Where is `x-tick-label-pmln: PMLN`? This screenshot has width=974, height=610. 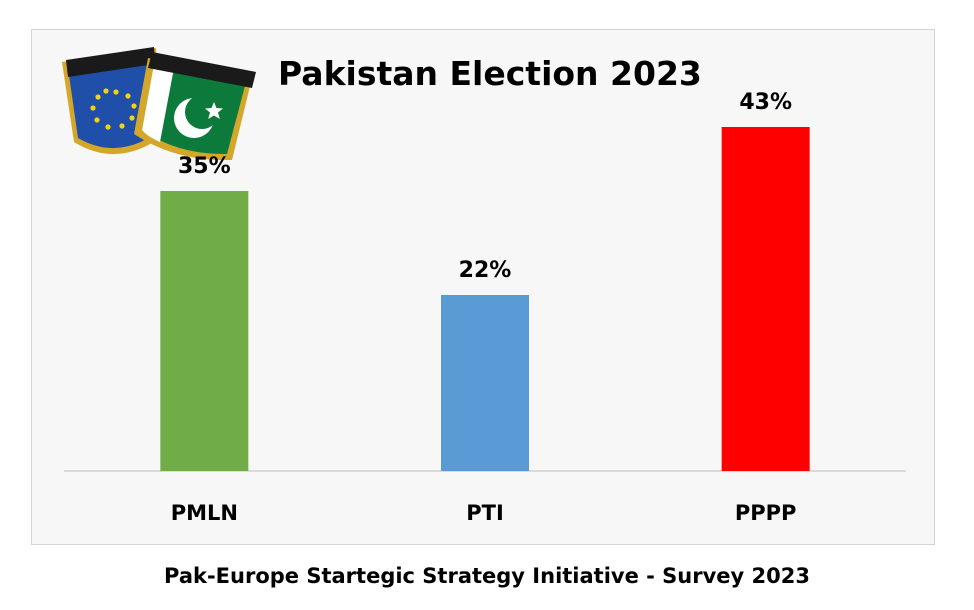 x-tick-label-pmln: PMLN is located at coordinates (204, 513).